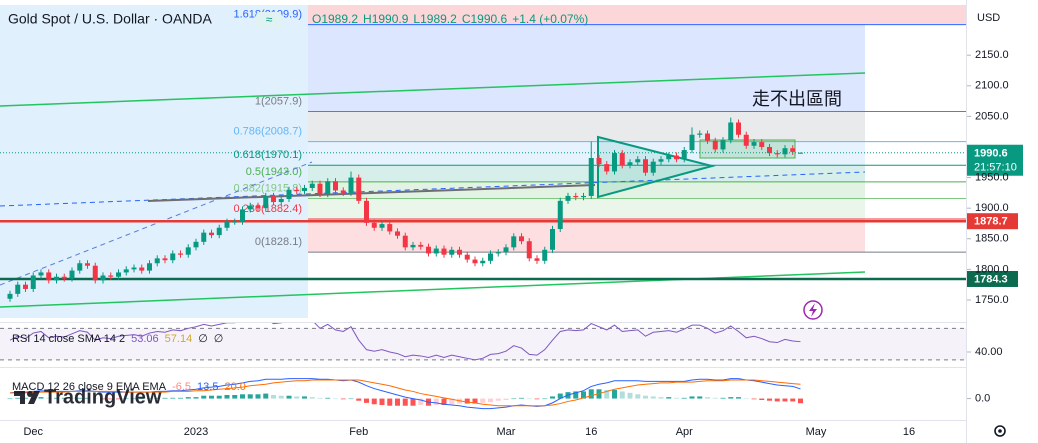  I want to click on y-tick-label: 1900.0, so click(992, 208).